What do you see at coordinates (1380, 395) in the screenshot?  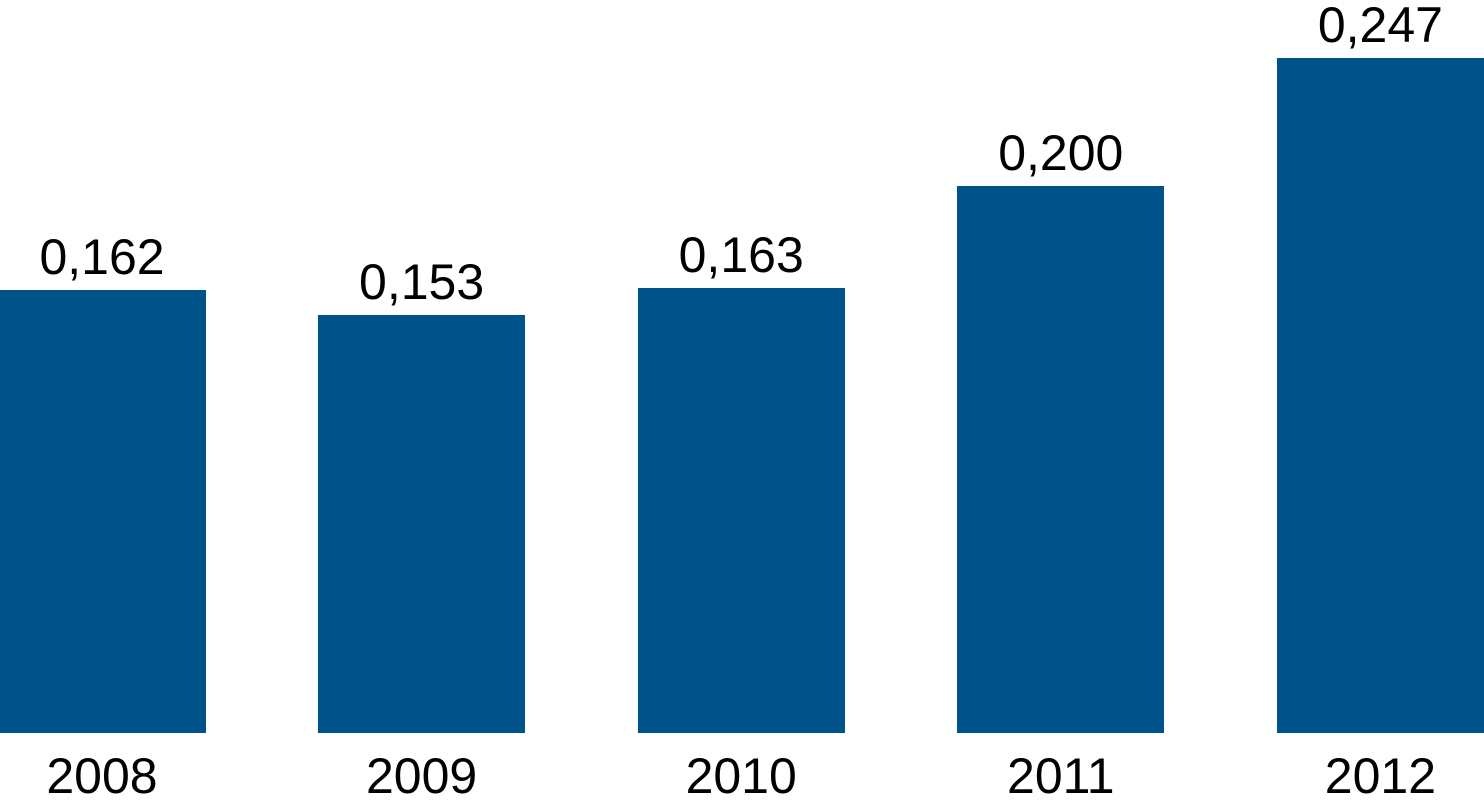 I see `bar-2012` at bounding box center [1380, 395].